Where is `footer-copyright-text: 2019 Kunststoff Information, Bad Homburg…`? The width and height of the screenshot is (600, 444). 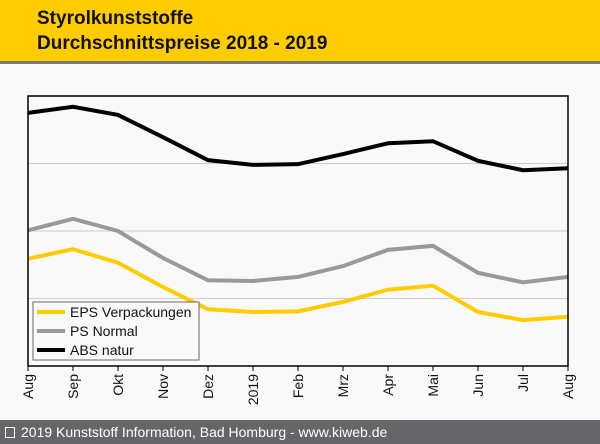 footer-copyright-text: 2019 Kunststoff Information, Bad Homburg… is located at coordinates (204, 432).